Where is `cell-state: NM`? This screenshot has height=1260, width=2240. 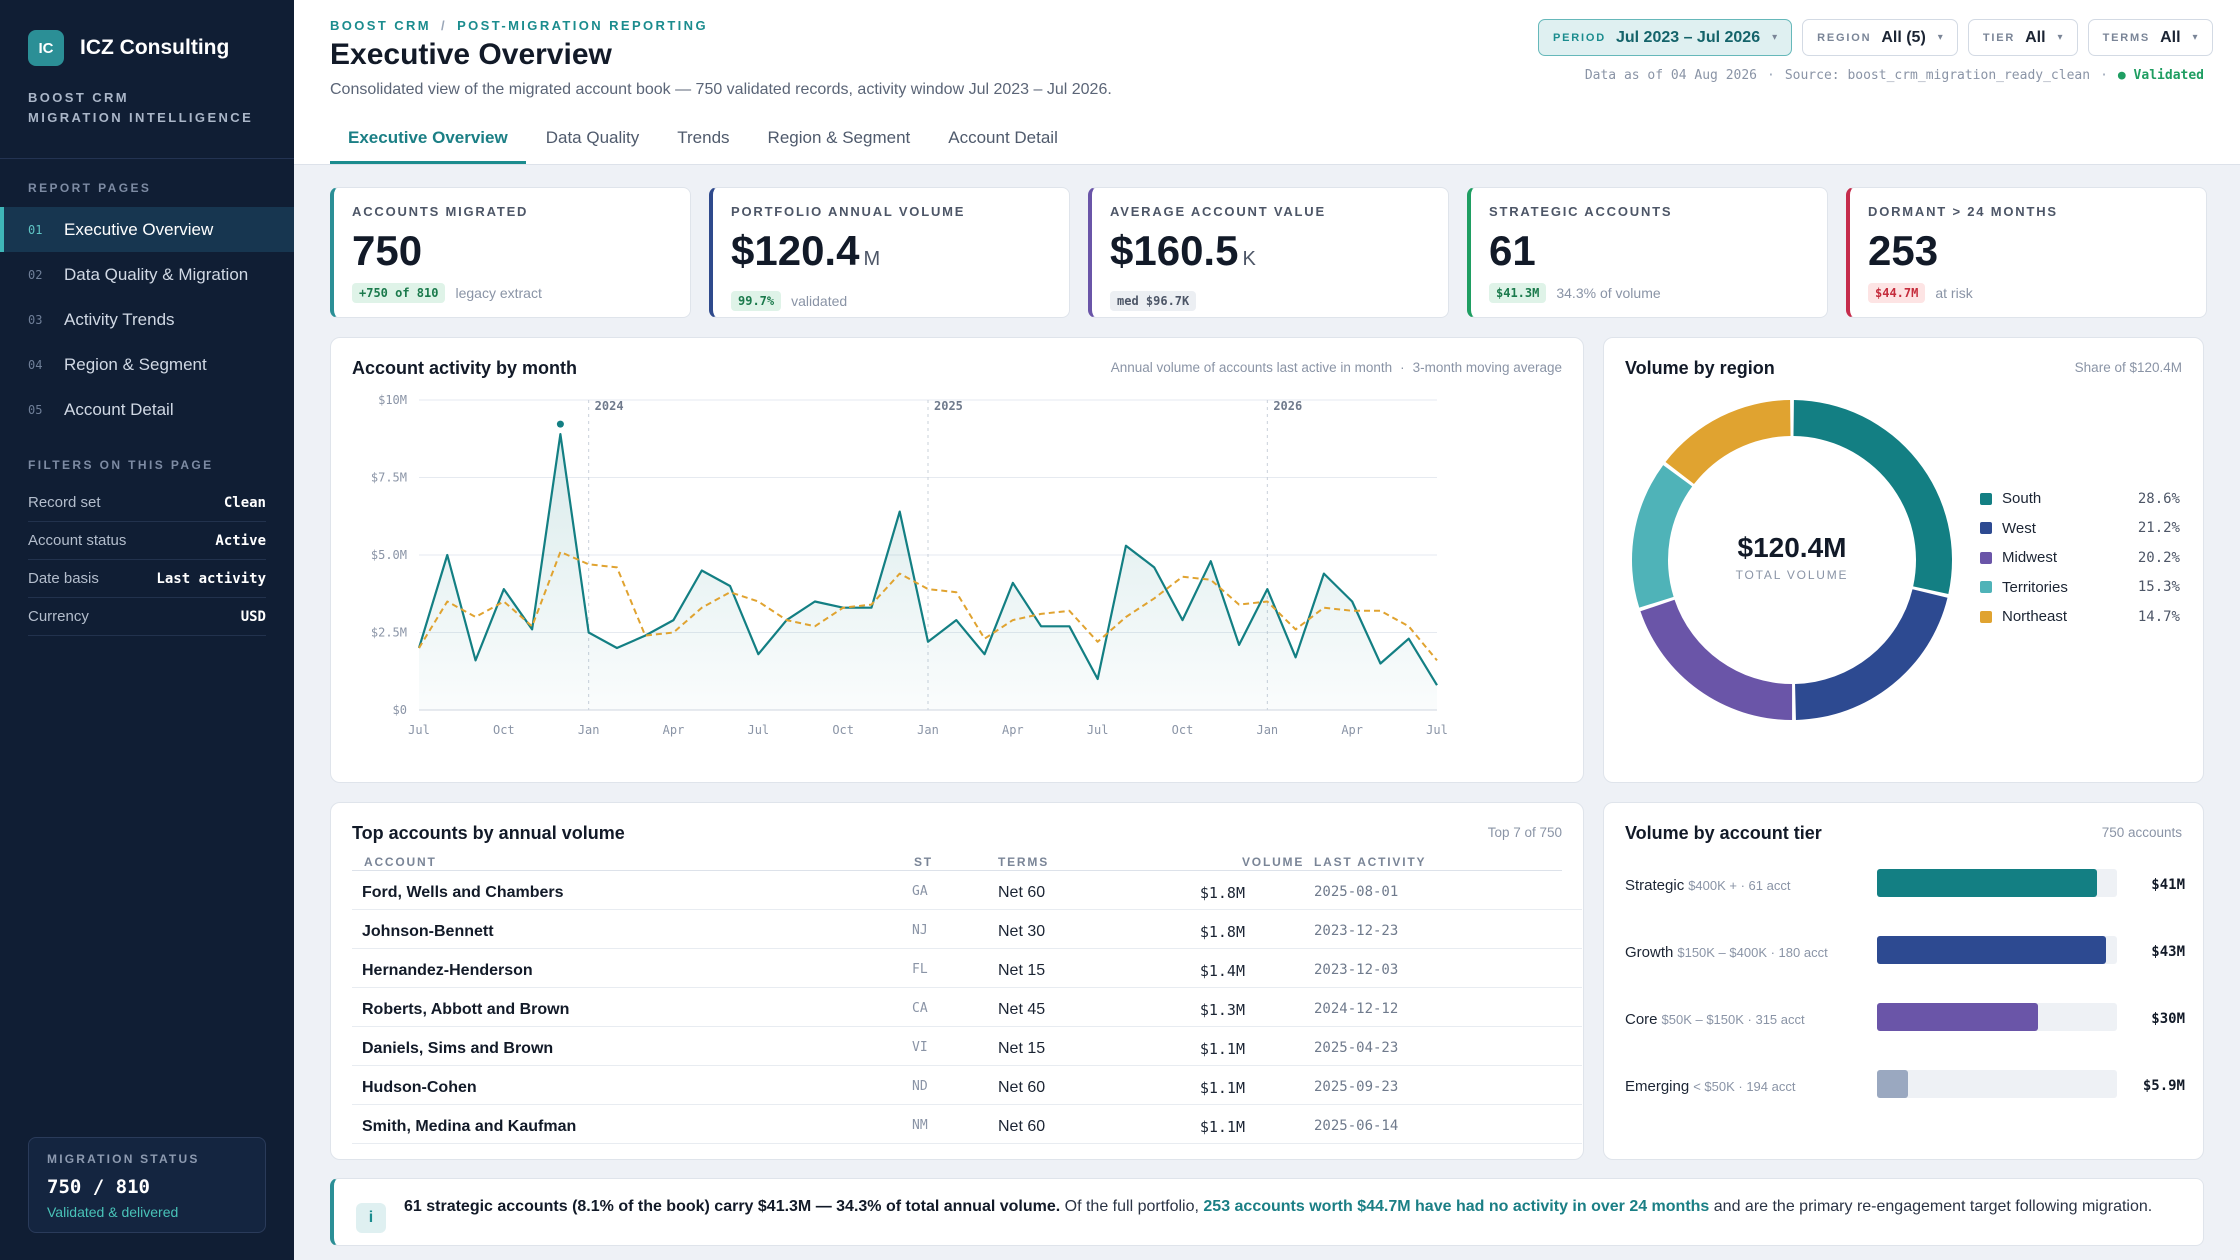 cell-state: NM is located at coordinates (920, 1125).